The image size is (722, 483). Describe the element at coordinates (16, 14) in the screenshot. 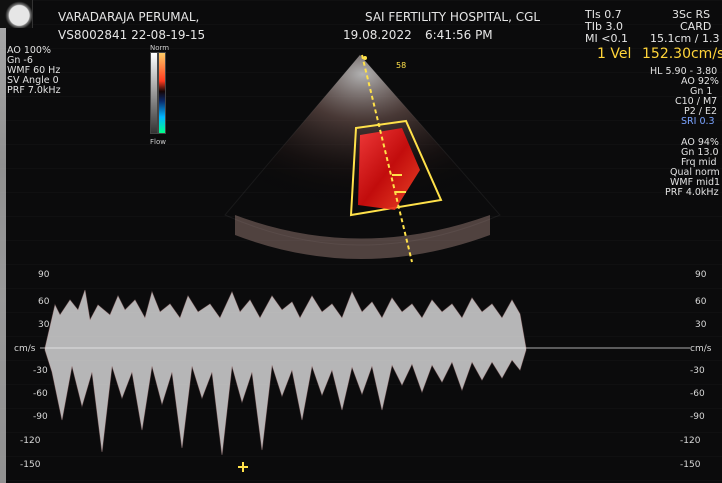

I see `probe-icon` at that location.